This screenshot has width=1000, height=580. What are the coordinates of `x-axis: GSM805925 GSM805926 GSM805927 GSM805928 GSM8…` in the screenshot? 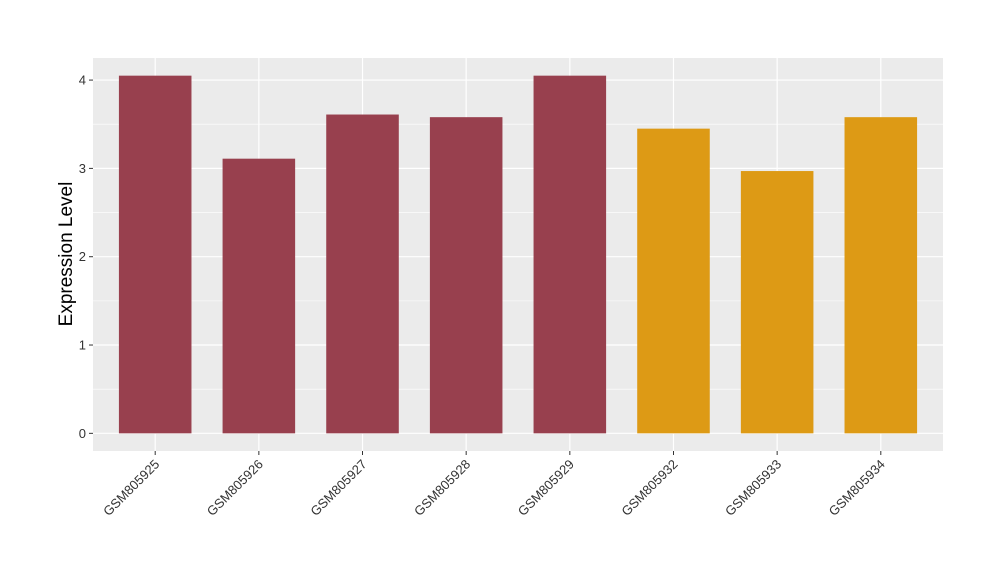 It's located at (494, 485).